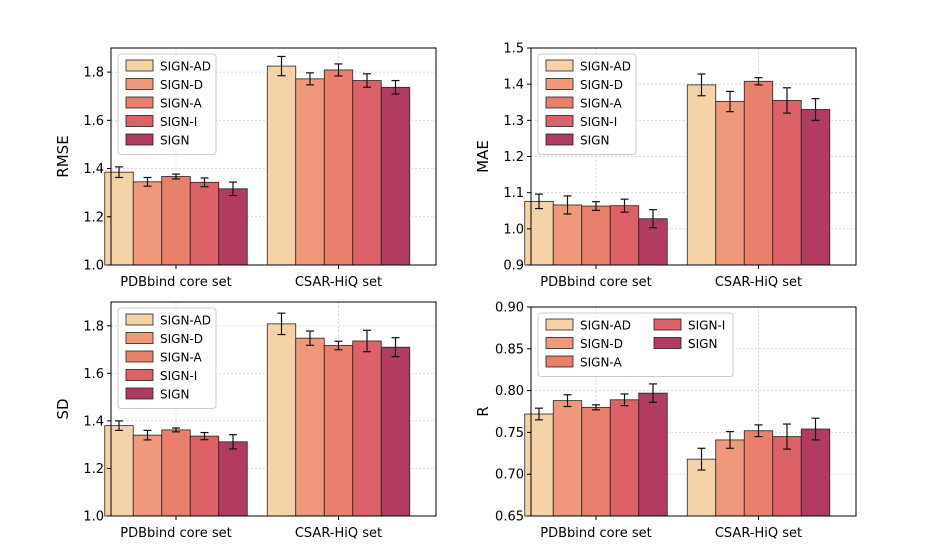  I want to click on y-axis-label: RMSE, so click(63, 156).